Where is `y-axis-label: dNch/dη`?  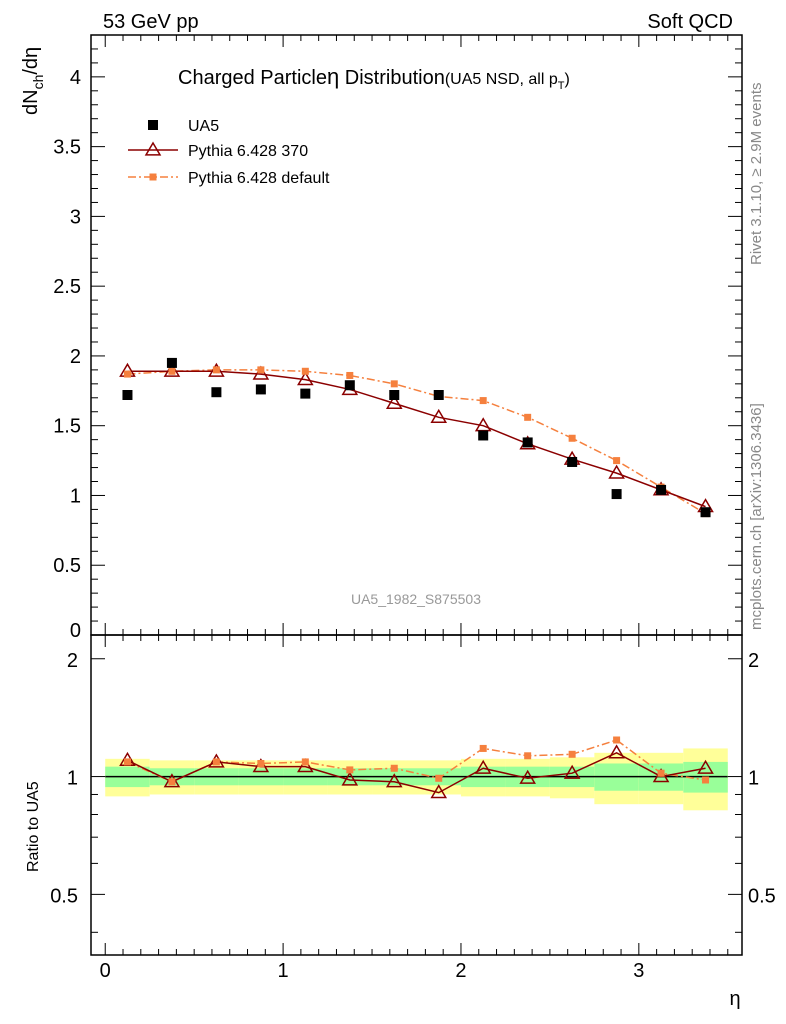 y-axis-label: dNch/dη is located at coordinates (33, 81).